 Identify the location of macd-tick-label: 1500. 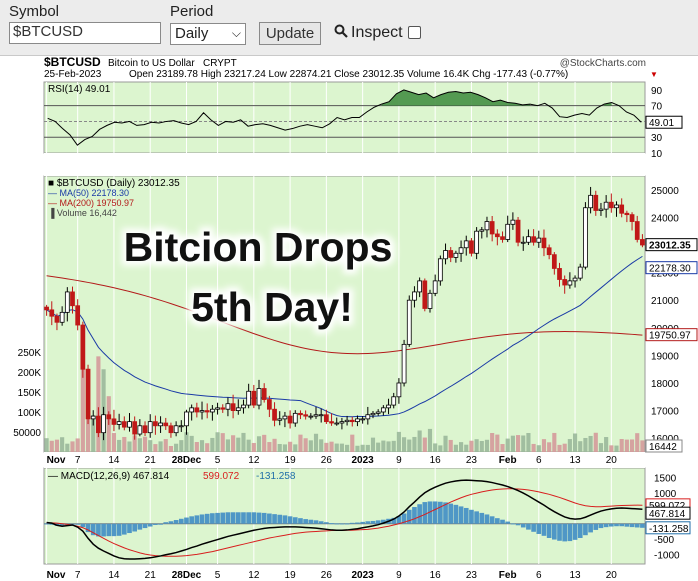
(665, 478).